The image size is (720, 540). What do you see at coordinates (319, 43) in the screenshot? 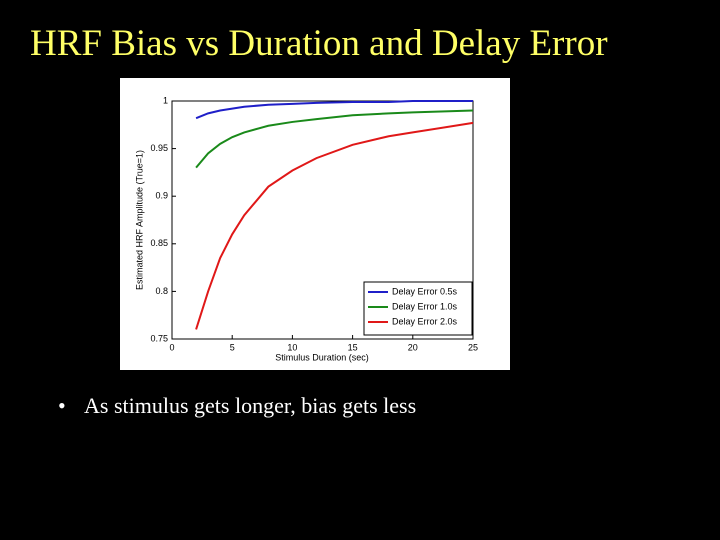
I see `slide-title: HRF Bias vs Duration and Delay Error` at bounding box center [319, 43].